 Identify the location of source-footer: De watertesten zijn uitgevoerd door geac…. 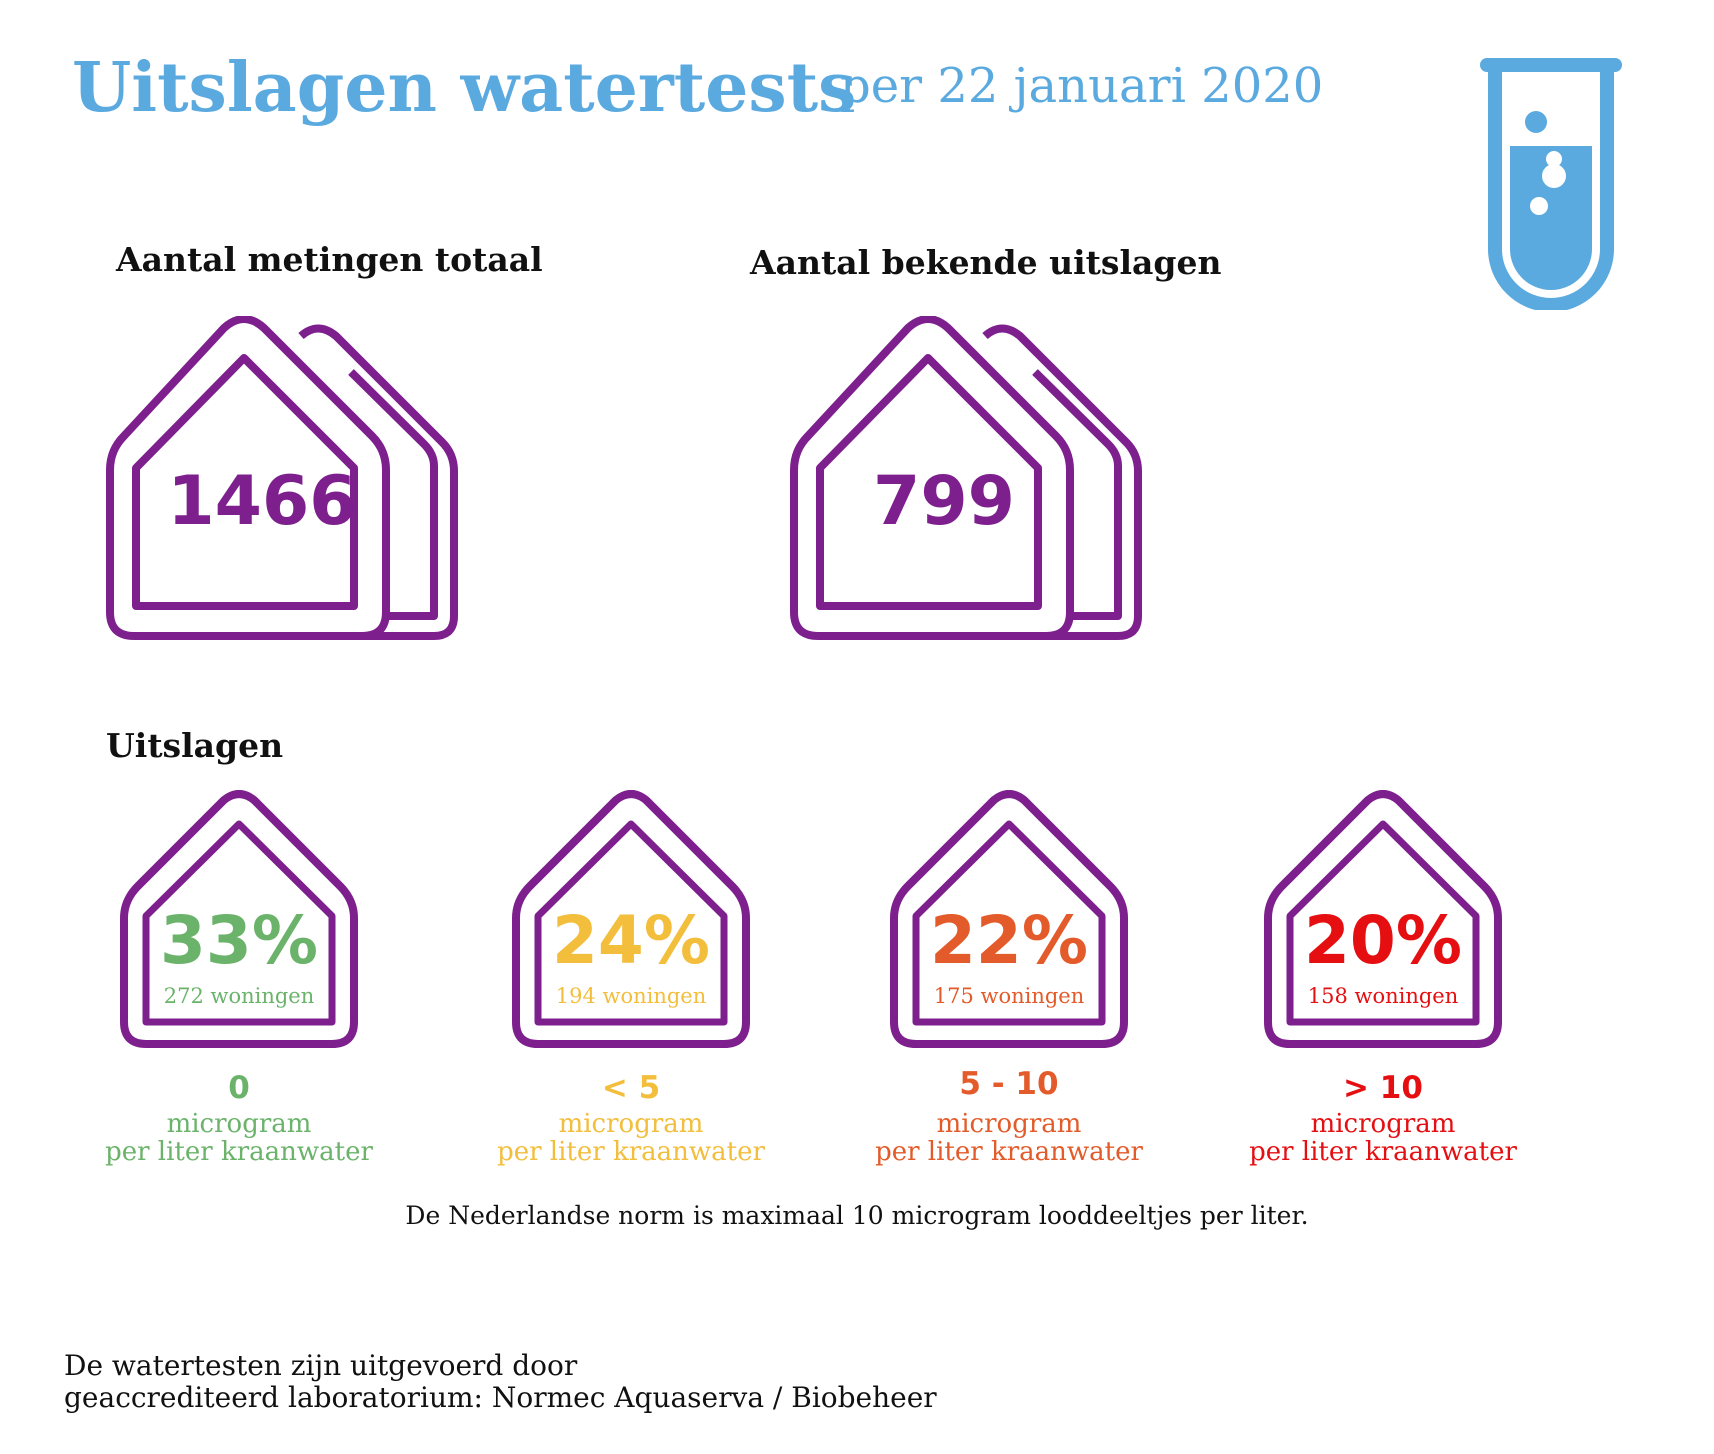
(500, 1382).